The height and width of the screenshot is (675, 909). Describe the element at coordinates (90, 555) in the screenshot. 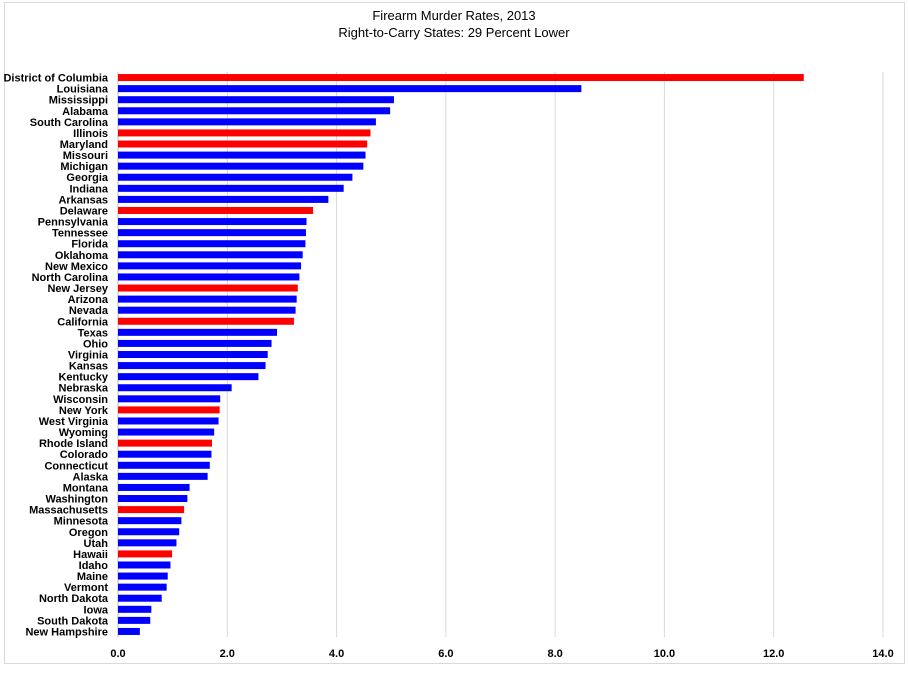

I see `category-label: Hawaii` at that location.